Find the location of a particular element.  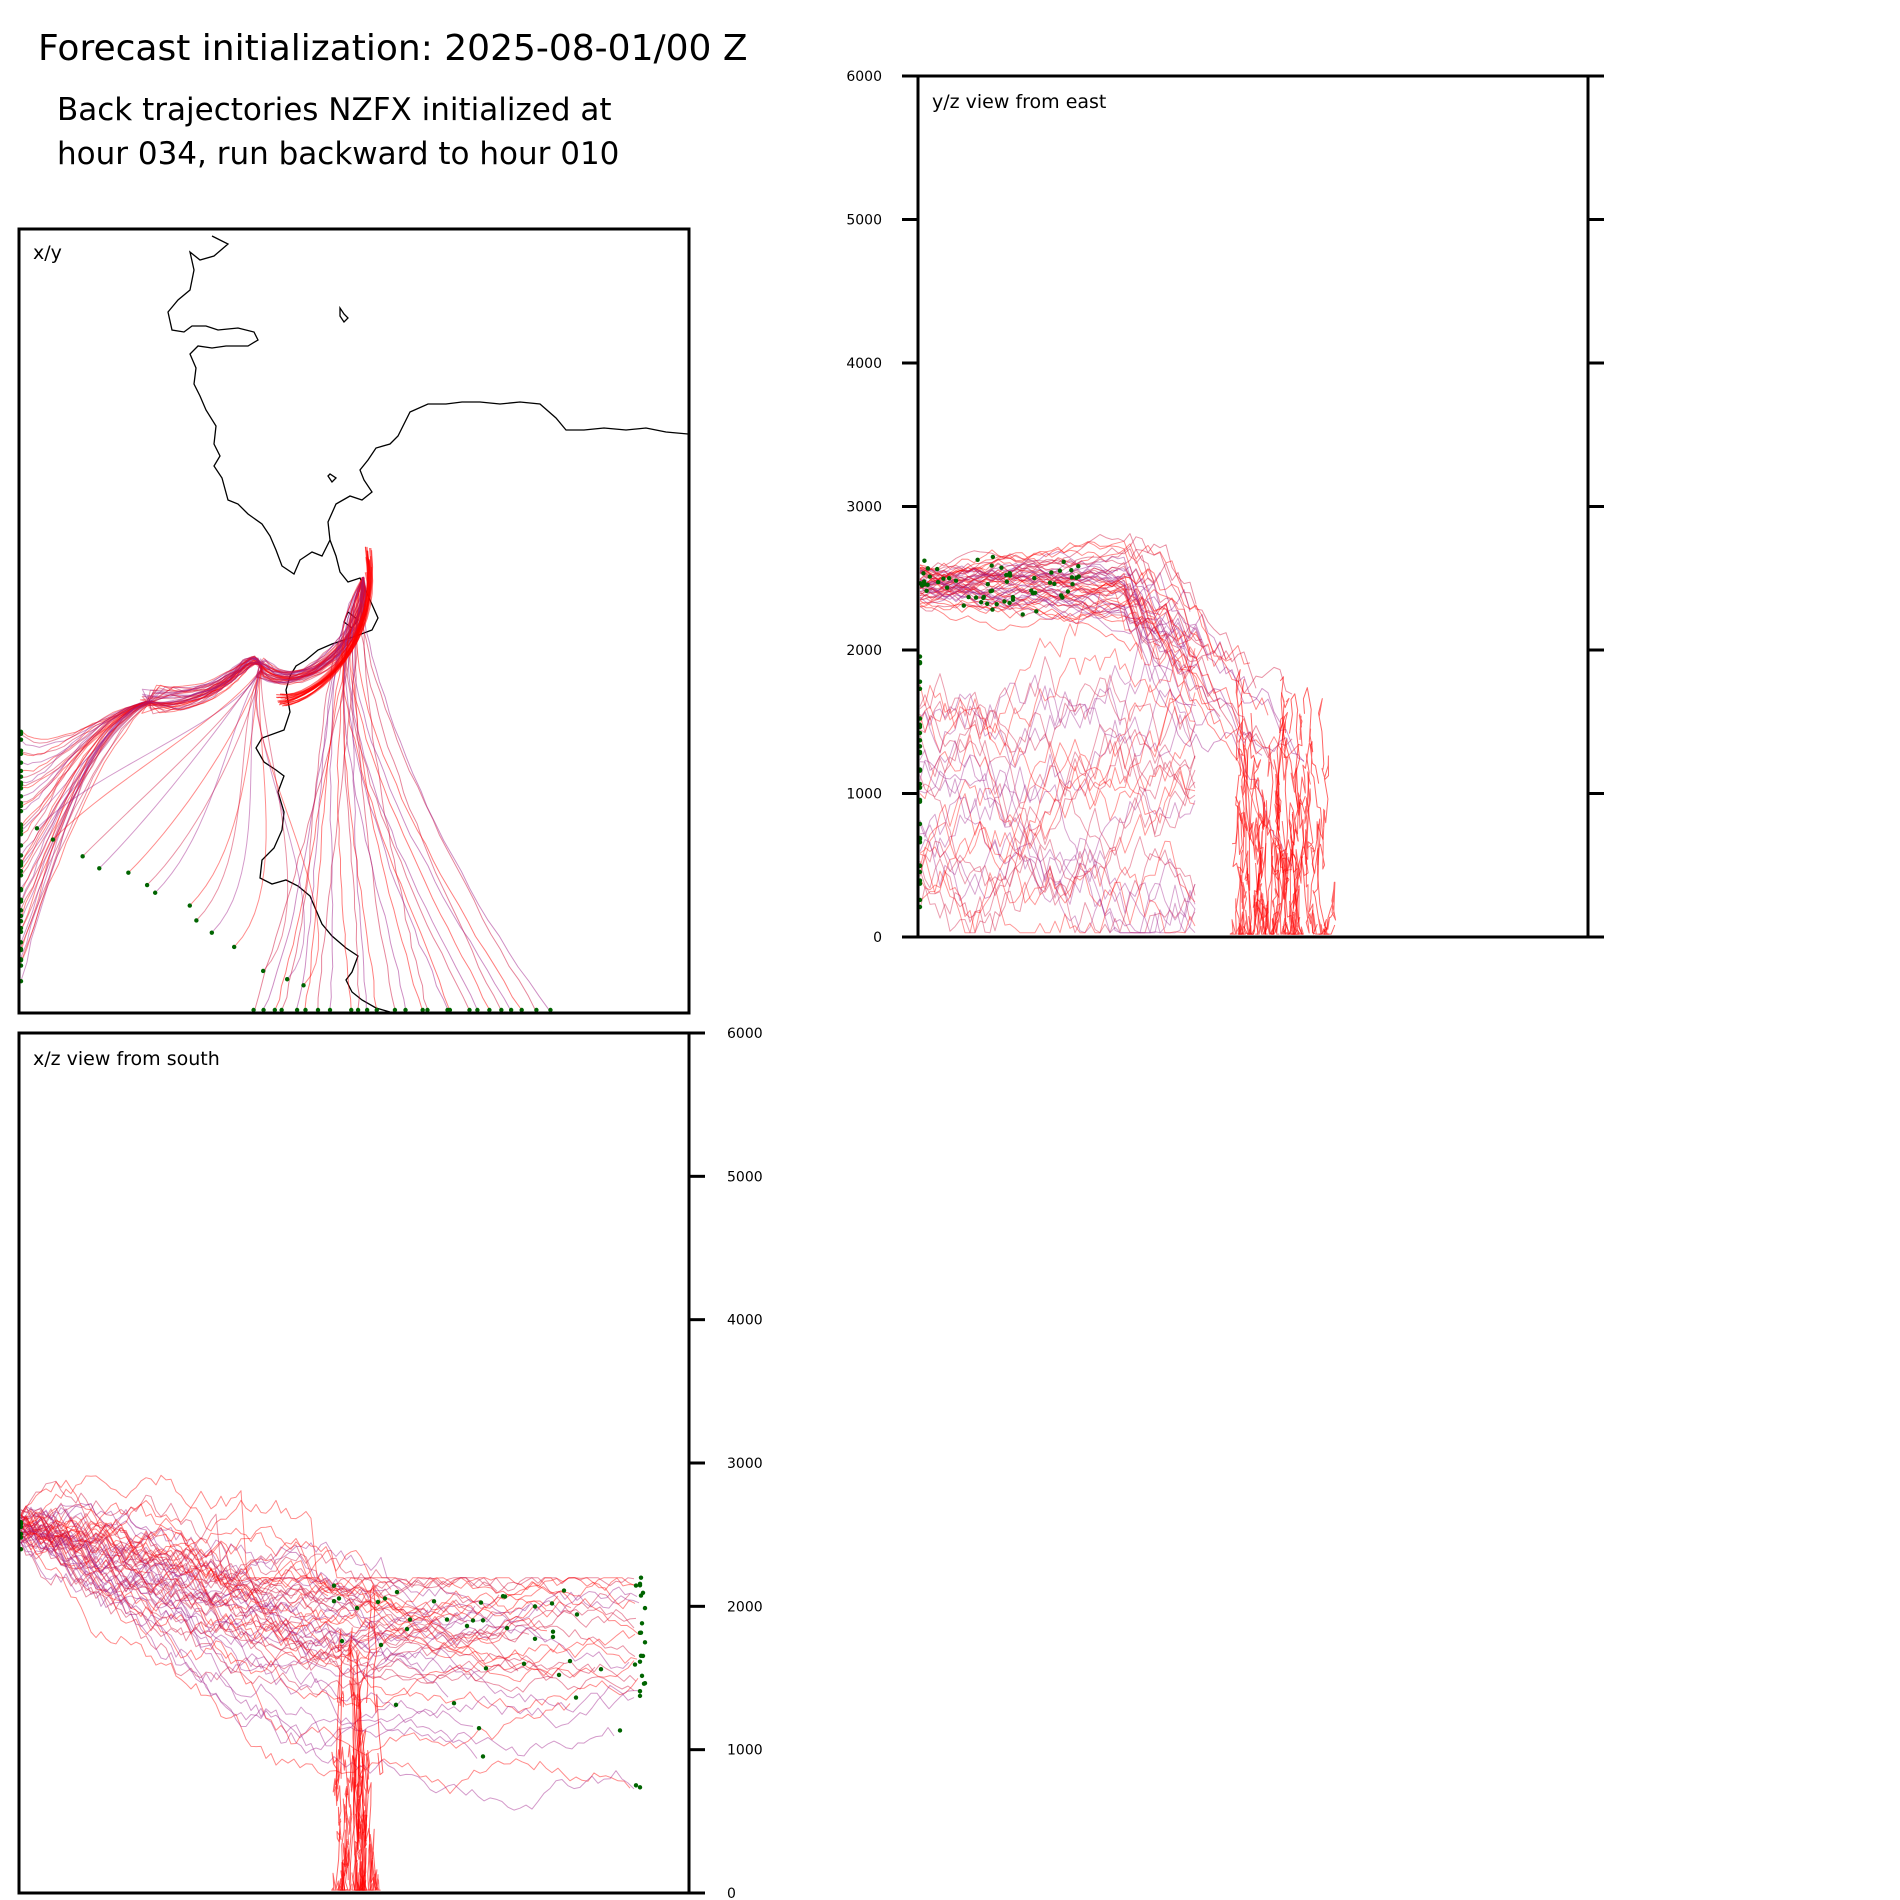

yz-panel-label: y/z view from east is located at coordinates (1019, 102).